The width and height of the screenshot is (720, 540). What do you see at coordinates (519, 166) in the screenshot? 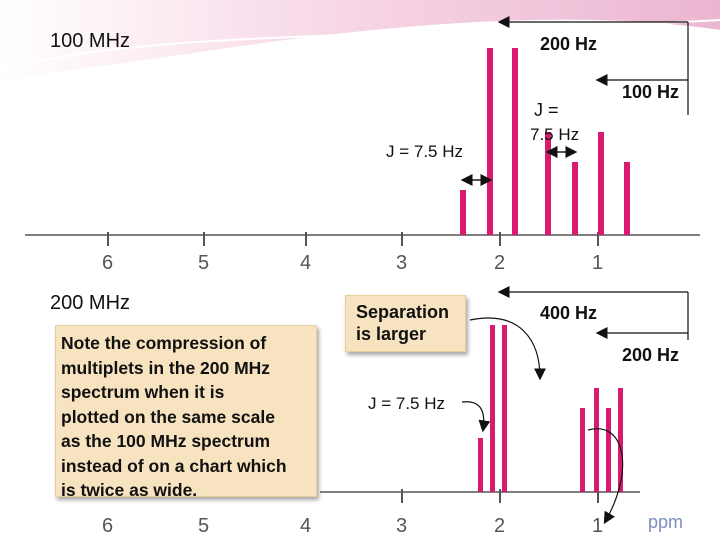
I see `coupling-arrows` at bounding box center [519, 166].